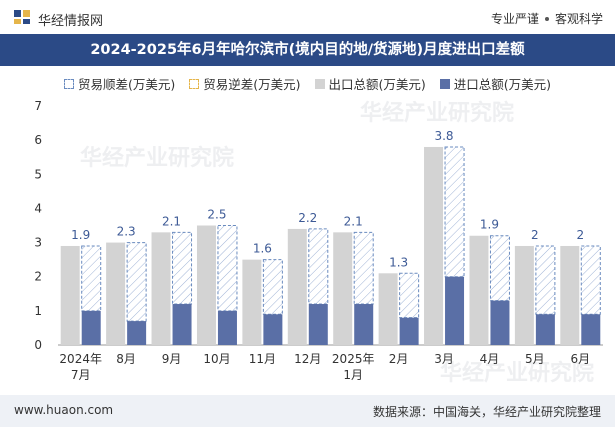  Describe the element at coordinates (307, 17) in the screenshot. I see `top-bar: 华经情报网 专业严谨 客观科学` at that location.